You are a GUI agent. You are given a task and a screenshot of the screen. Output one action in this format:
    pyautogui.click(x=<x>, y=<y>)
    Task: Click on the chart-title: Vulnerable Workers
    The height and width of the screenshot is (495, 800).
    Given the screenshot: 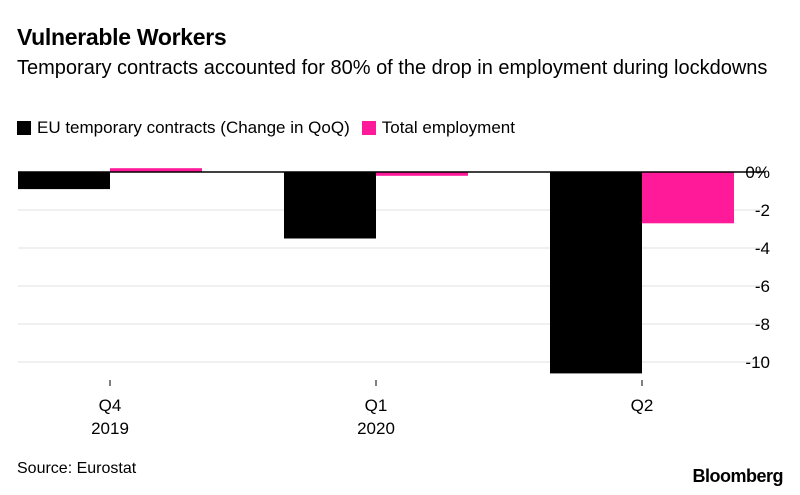 What is the action you would take?
    pyautogui.click(x=122, y=37)
    